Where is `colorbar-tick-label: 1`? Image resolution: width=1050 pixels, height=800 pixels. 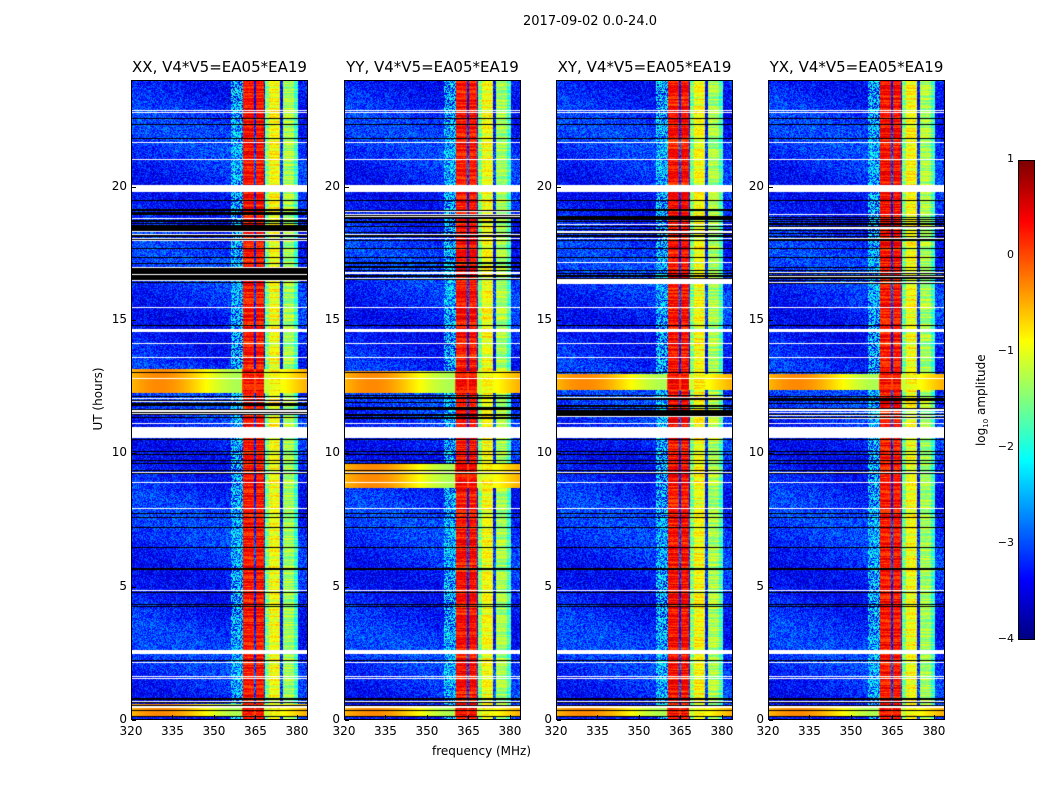 colorbar-tick-label: 1 is located at coordinates (1010, 158).